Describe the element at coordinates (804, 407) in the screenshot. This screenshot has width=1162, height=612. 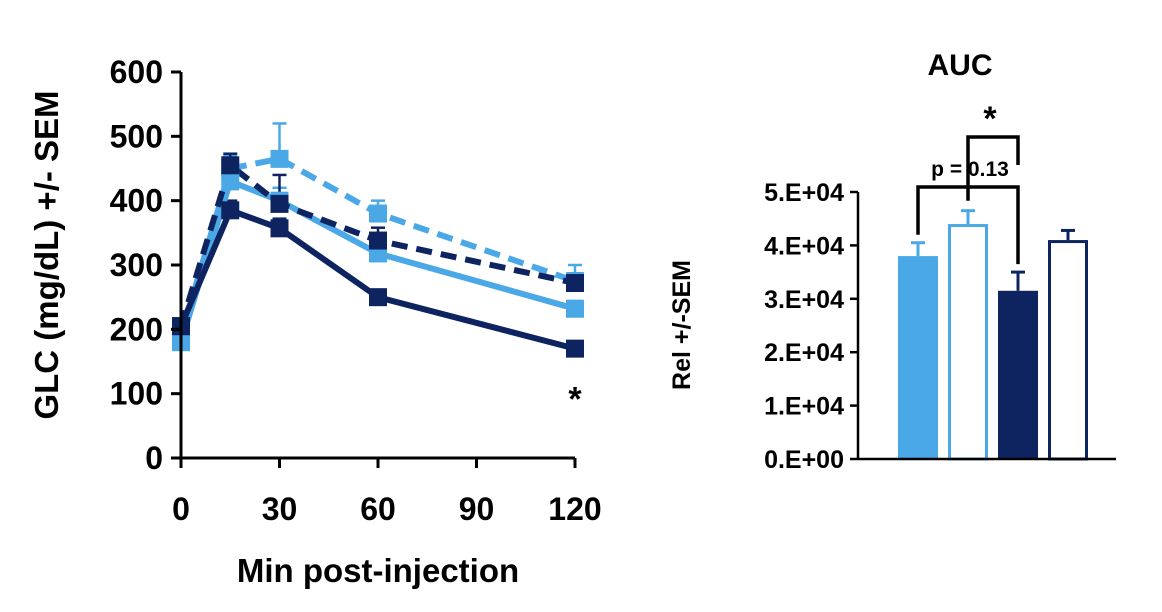
I see `bar-y-tick-label: 1.E+04` at that location.